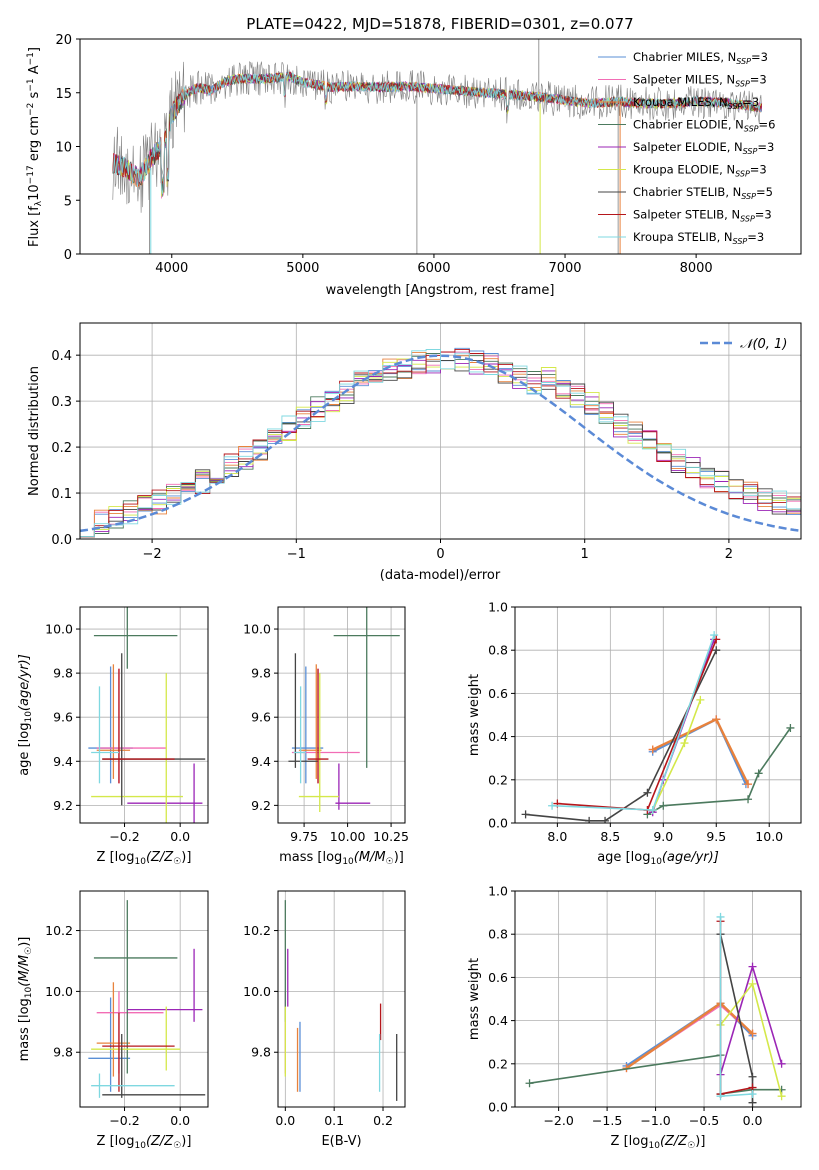 This screenshot has height=1170, width=819. I want to click on ytick-label: 10.2, so click(257, 930).